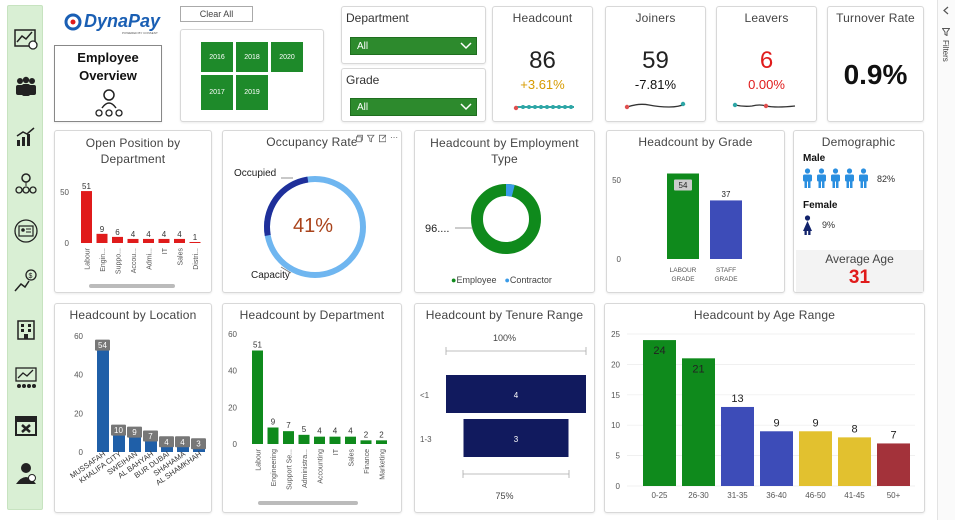 The height and width of the screenshot is (520, 955). I want to click on visual-header: ⋯, so click(378, 138).